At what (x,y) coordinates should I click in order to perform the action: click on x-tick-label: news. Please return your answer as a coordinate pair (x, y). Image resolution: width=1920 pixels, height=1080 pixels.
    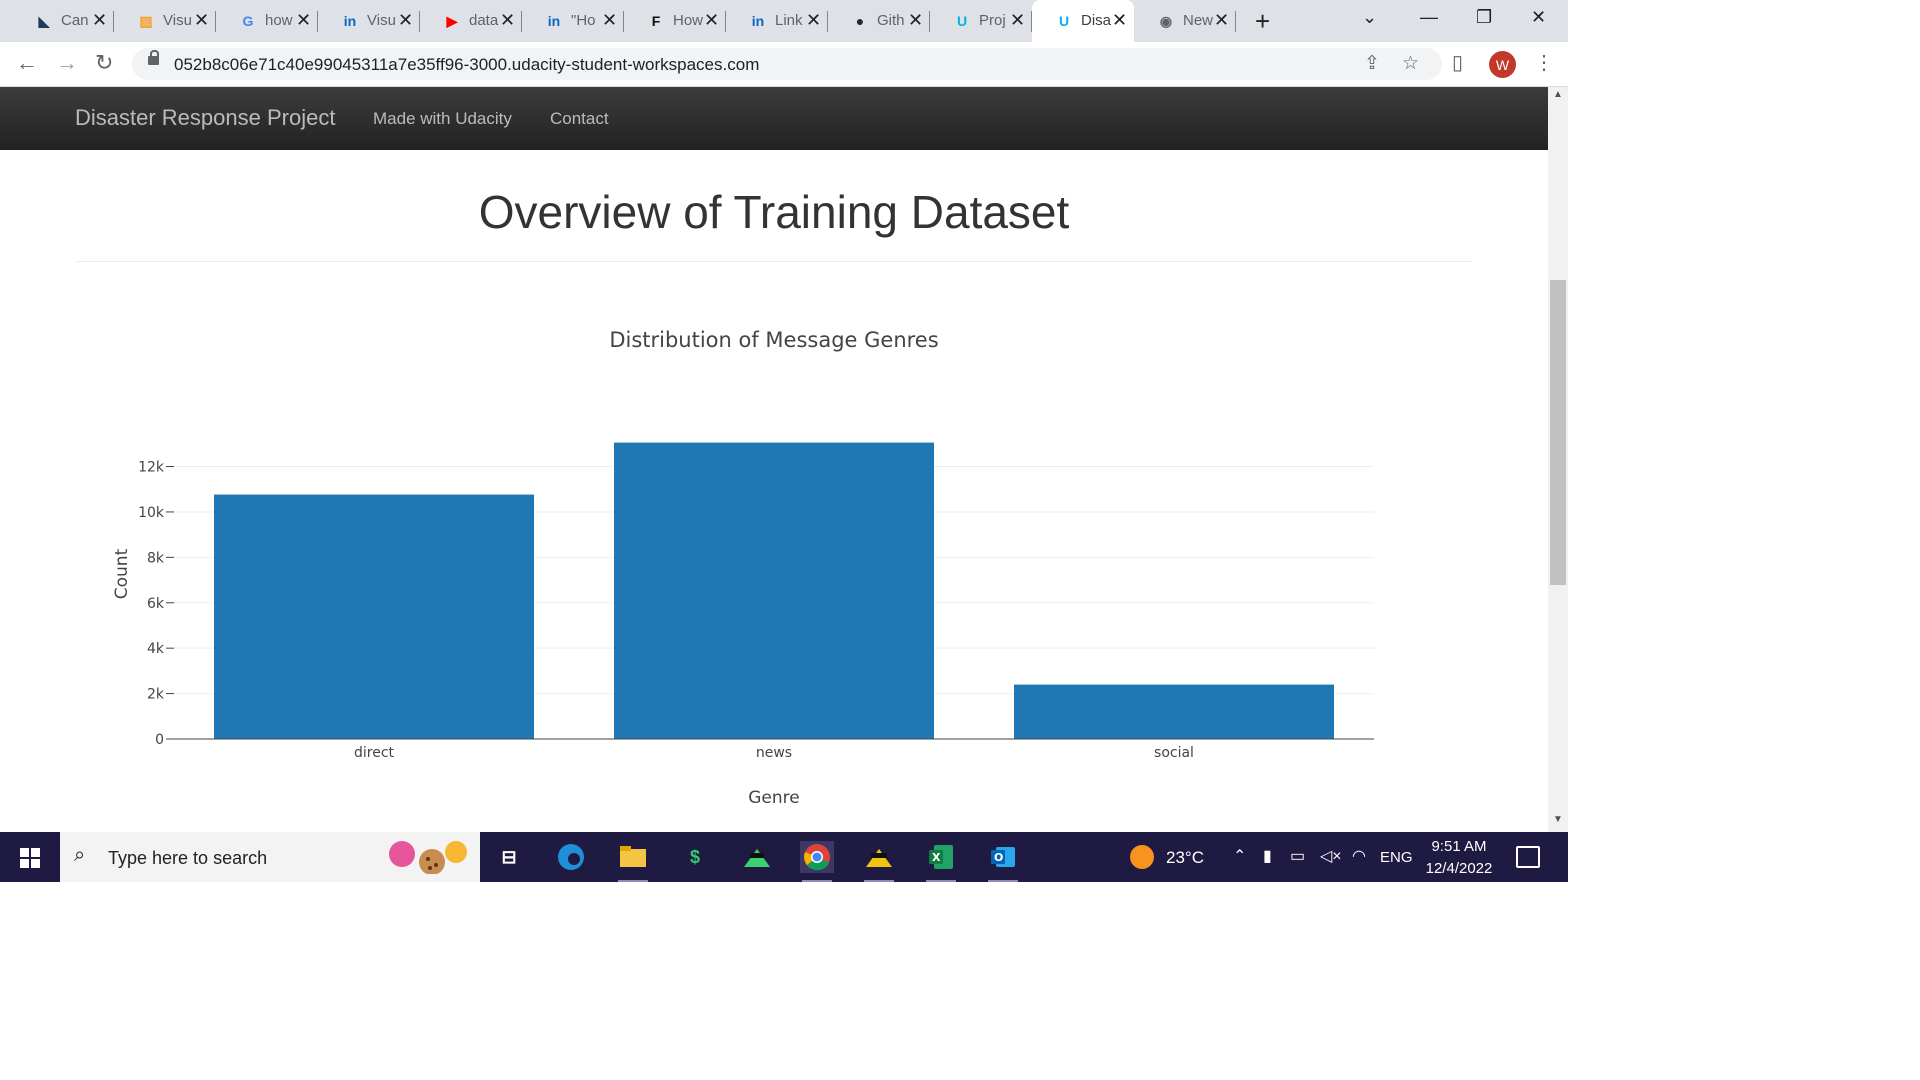
    Looking at the image, I should click on (774, 753).